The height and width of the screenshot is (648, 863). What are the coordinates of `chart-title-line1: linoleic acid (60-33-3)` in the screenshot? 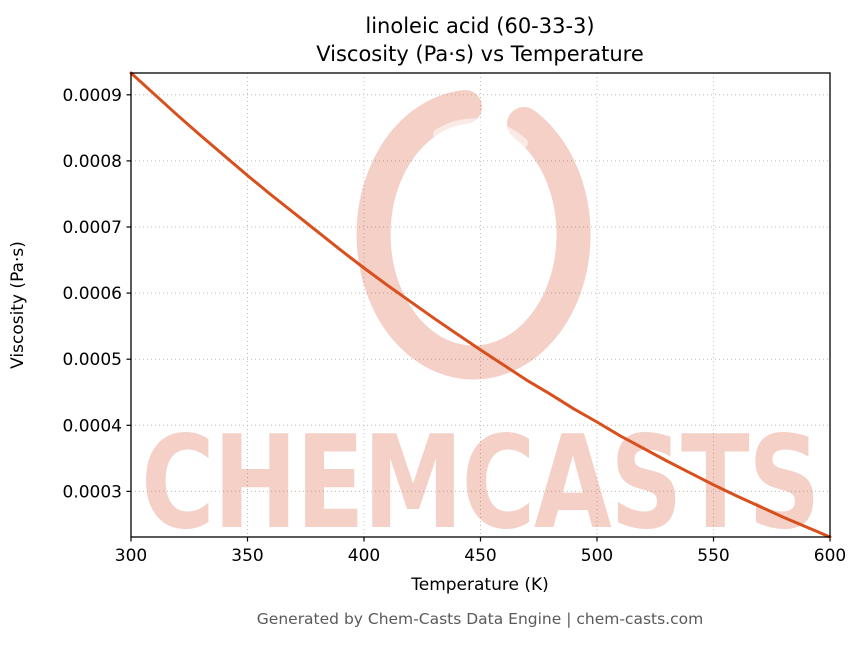 It's located at (479, 26).